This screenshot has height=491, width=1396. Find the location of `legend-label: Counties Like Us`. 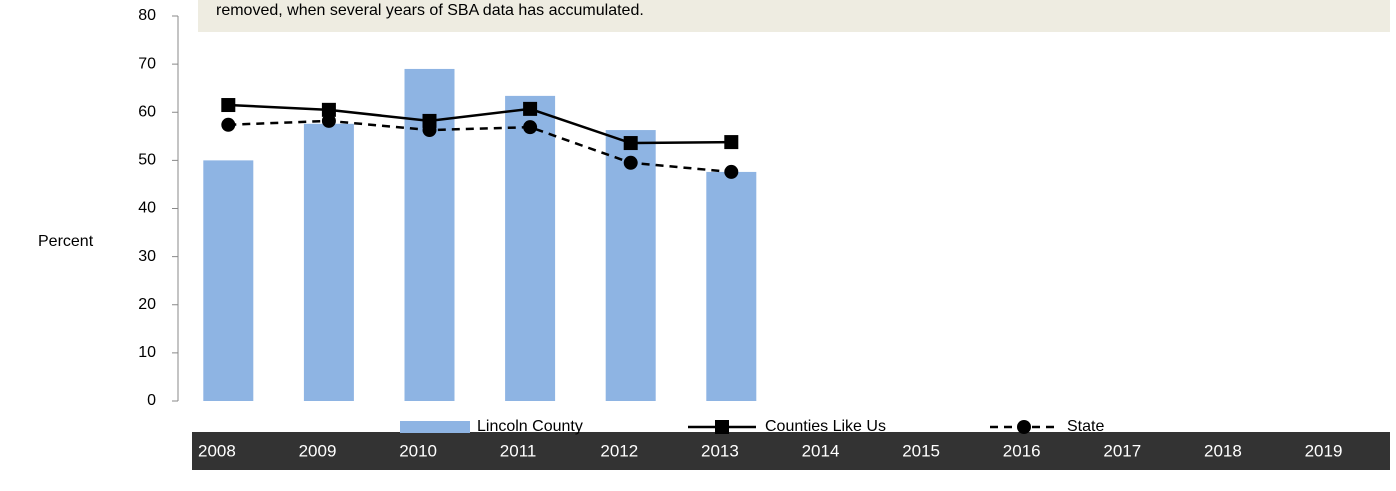

legend-label: Counties Like Us is located at coordinates (825, 426).